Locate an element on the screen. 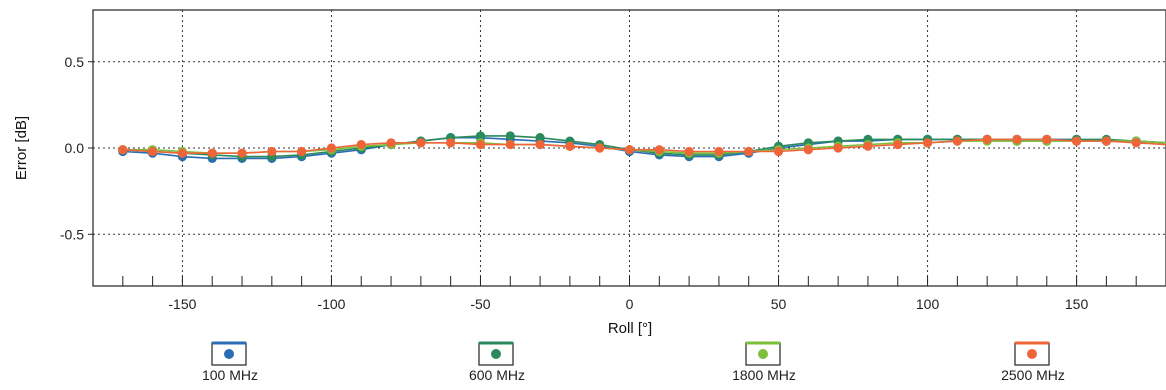 The width and height of the screenshot is (1166, 390). series-layer is located at coordinates (642, 147).